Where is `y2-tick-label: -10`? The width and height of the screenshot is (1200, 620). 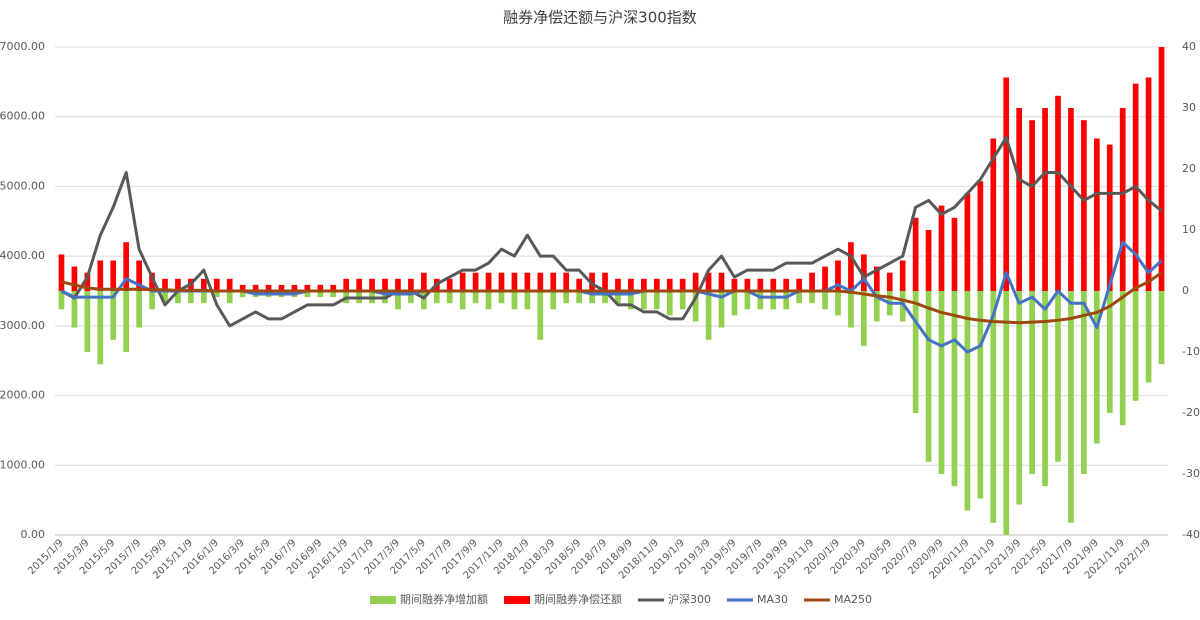 y2-tick-label: -10 is located at coordinates (1191, 351).